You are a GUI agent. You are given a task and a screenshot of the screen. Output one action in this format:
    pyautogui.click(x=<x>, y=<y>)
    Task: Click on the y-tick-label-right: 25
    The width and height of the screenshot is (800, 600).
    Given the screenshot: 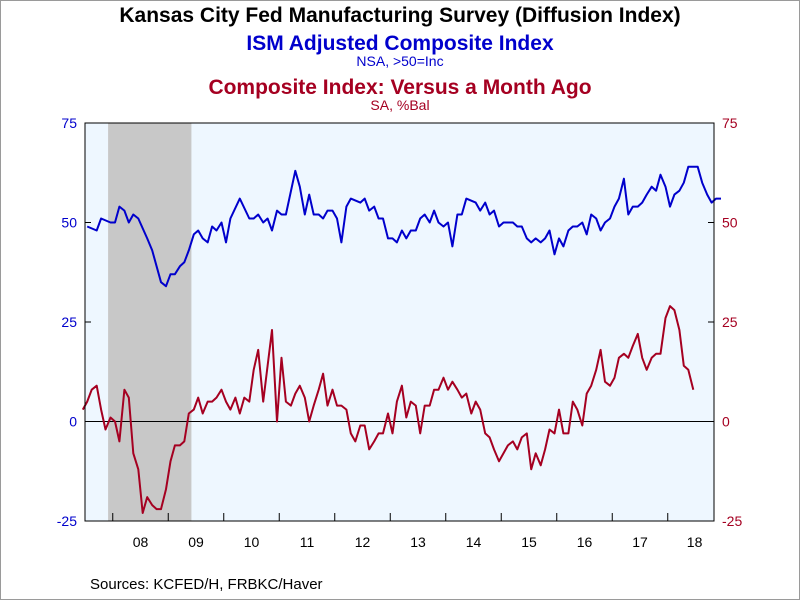 What is the action you would take?
    pyautogui.click(x=730, y=322)
    